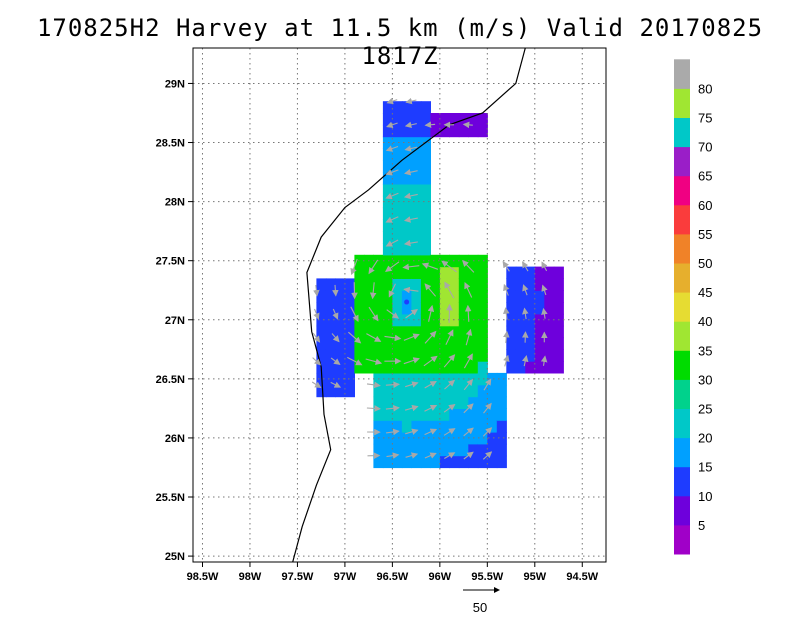 The height and width of the screenshot is (618, 800). I want to click on colorbar-label: 10, so click(705, 496).